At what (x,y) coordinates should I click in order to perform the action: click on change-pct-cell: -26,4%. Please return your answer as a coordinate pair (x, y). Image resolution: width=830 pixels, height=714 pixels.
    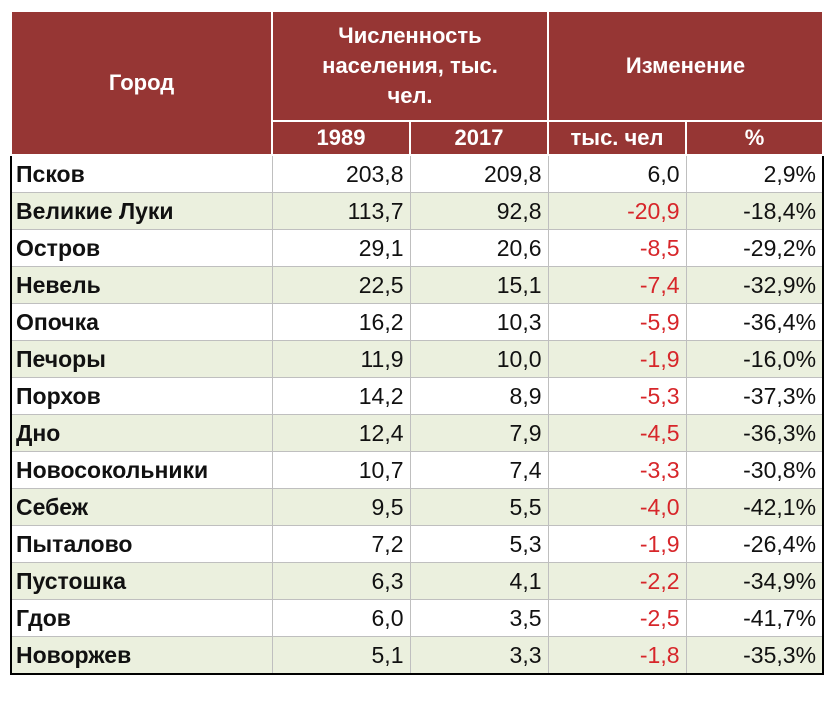
    Looking at the image, I should click on (754, 544).